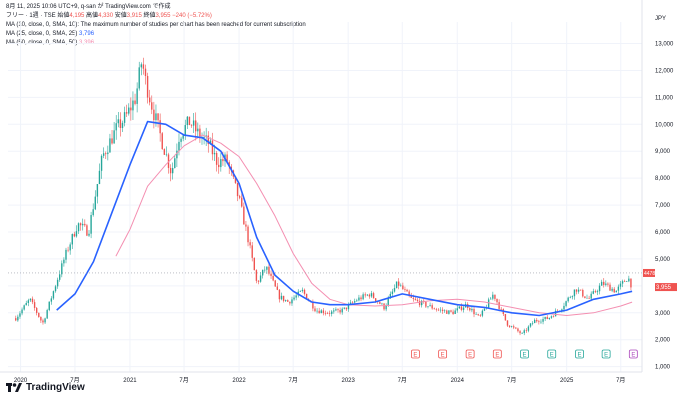  Describe the element at coordinates (666, 287) in the screenshot. I see `last-close-tag-bg` at that location.